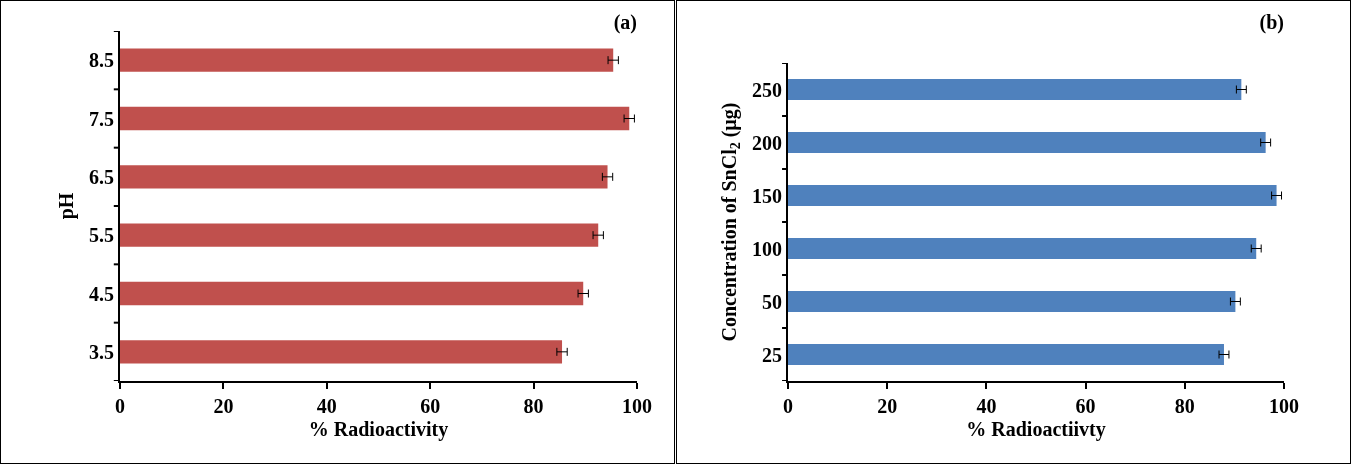  What do you see at coordinates (101, 293) in the screenshot?
I see `y-tick-label: 4.5` at bounding box center [101, 293].